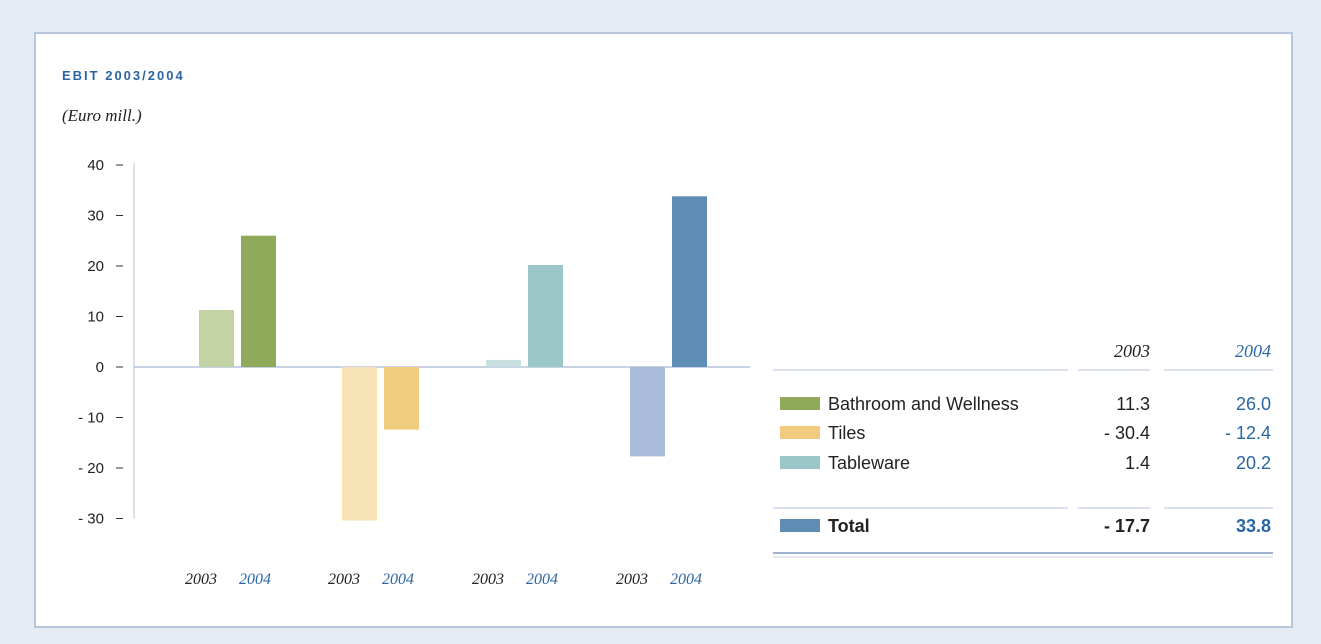 The image size is (1321, 644). Describe the element at coordinates (91, 519) in the screenshot. I see `y-tick-label: - 30` at that location.